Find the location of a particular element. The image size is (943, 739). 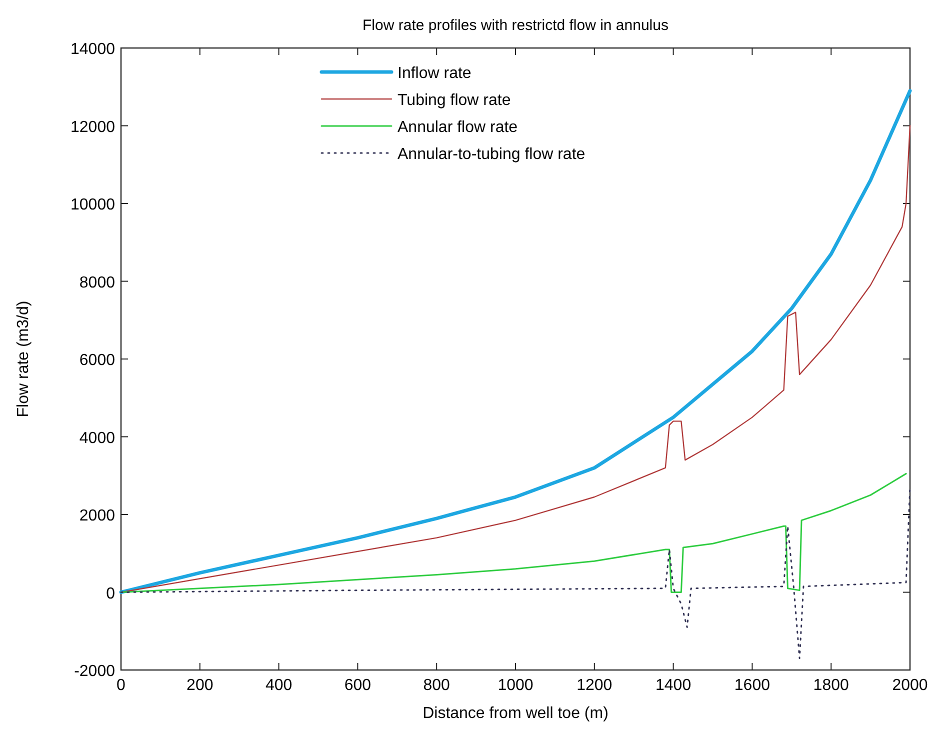

legend-label: Annular flow rate is located at coordinates (458, 127).